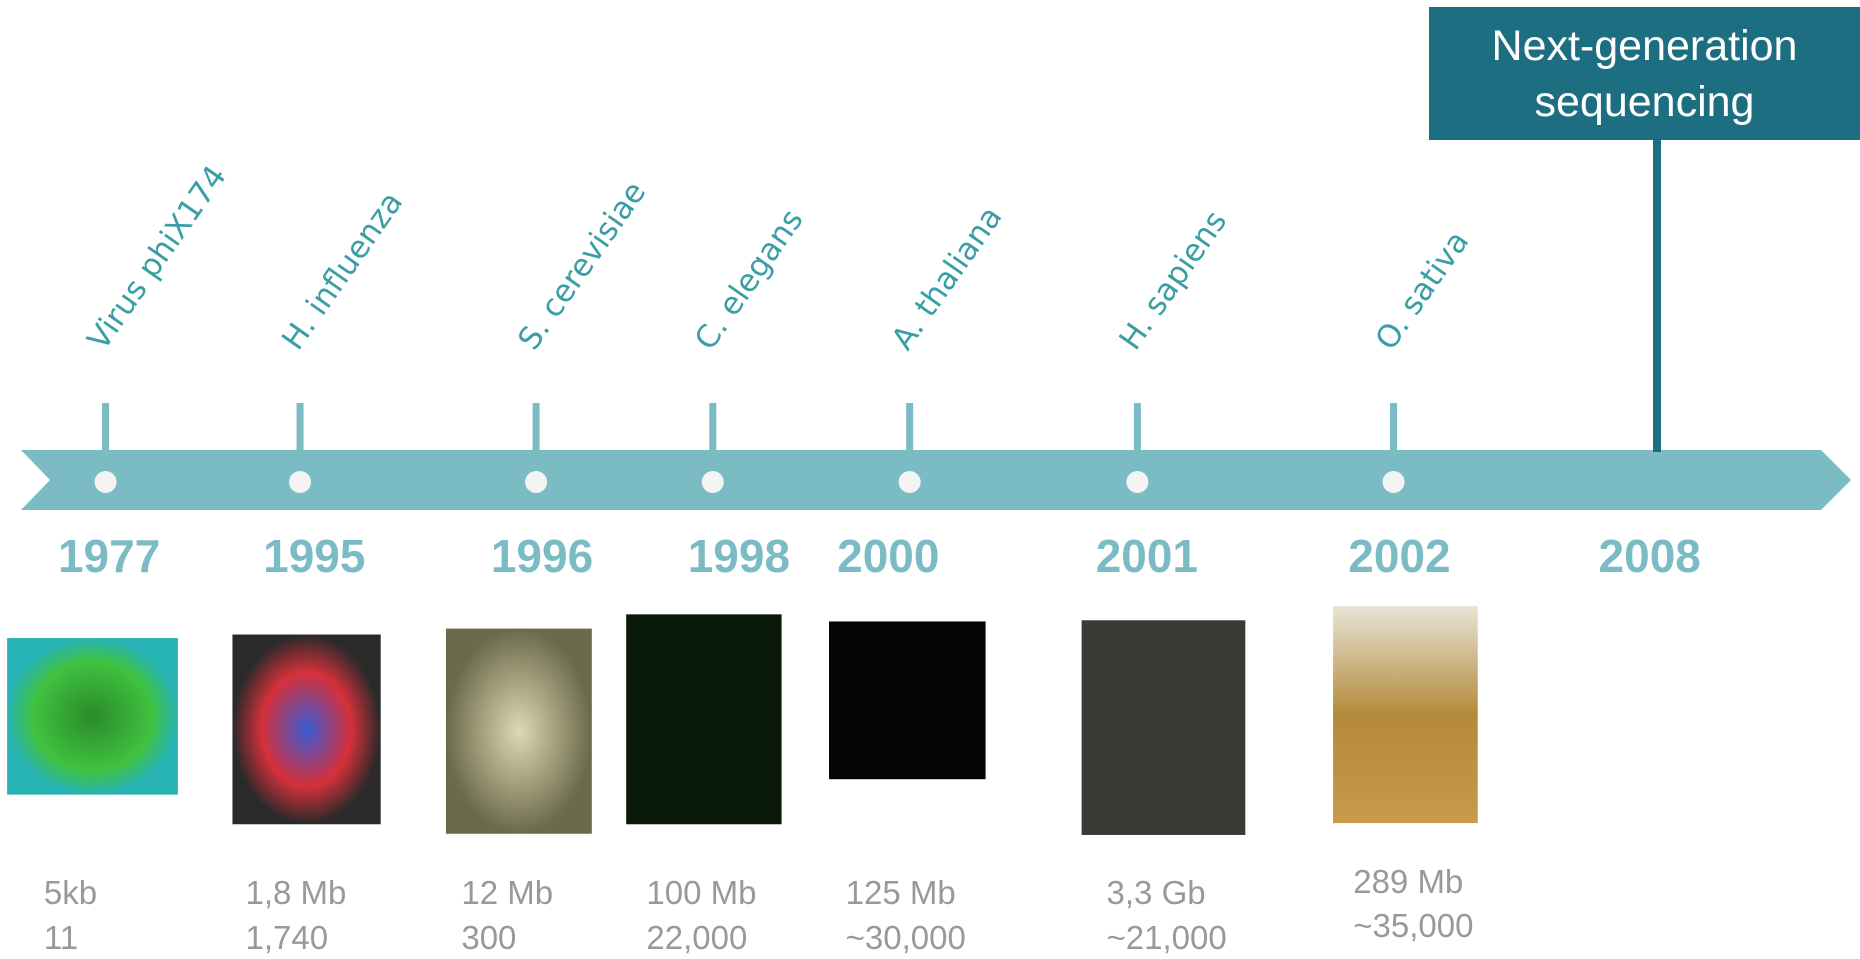 Image resolution: width=1860 pixels, height=959 pixels. I want to click on gene-count: 1,740, so click(287, 937).